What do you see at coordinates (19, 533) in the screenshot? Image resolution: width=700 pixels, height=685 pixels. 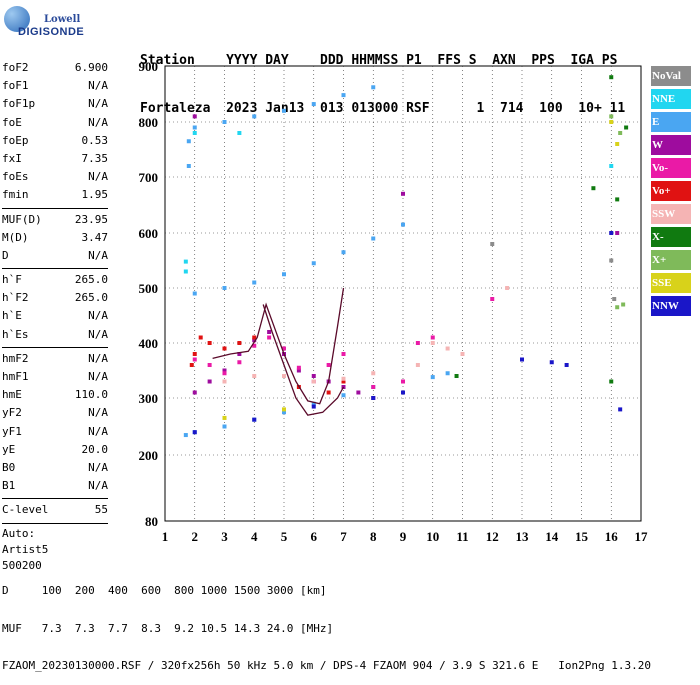 I see `auto-label: Auto:` at bounding box center [19, 533].